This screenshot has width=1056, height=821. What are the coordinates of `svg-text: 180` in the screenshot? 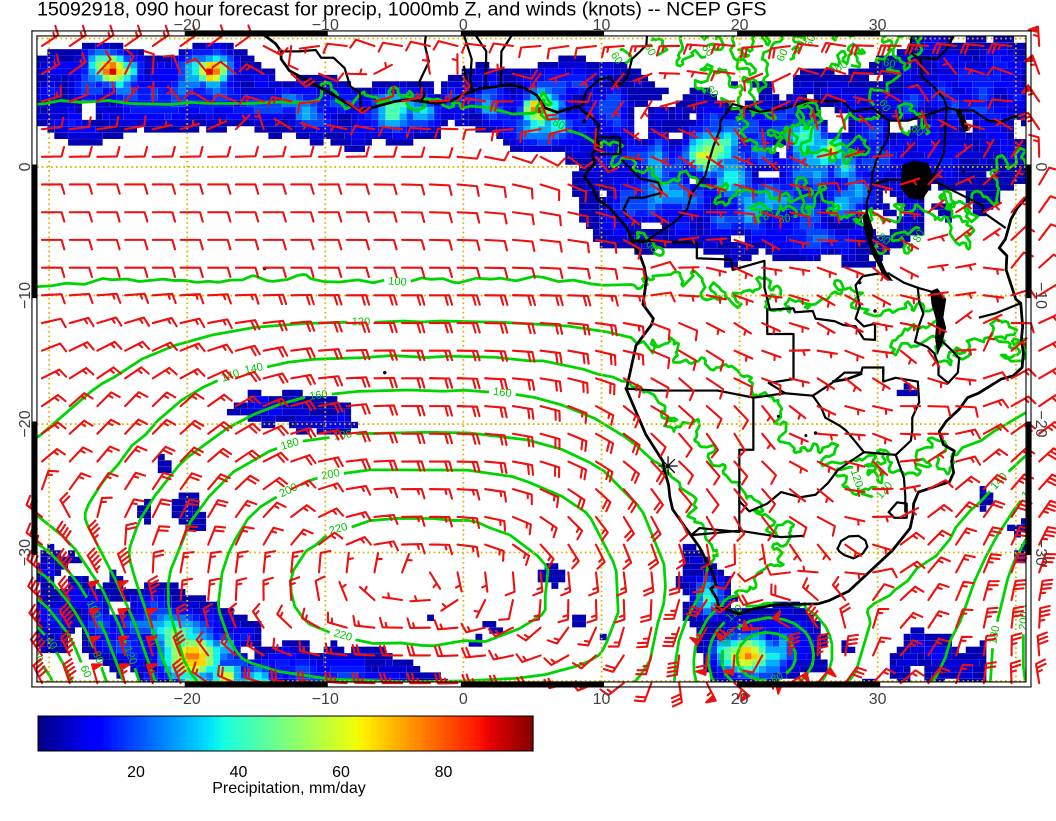 It's located at (289, 444).